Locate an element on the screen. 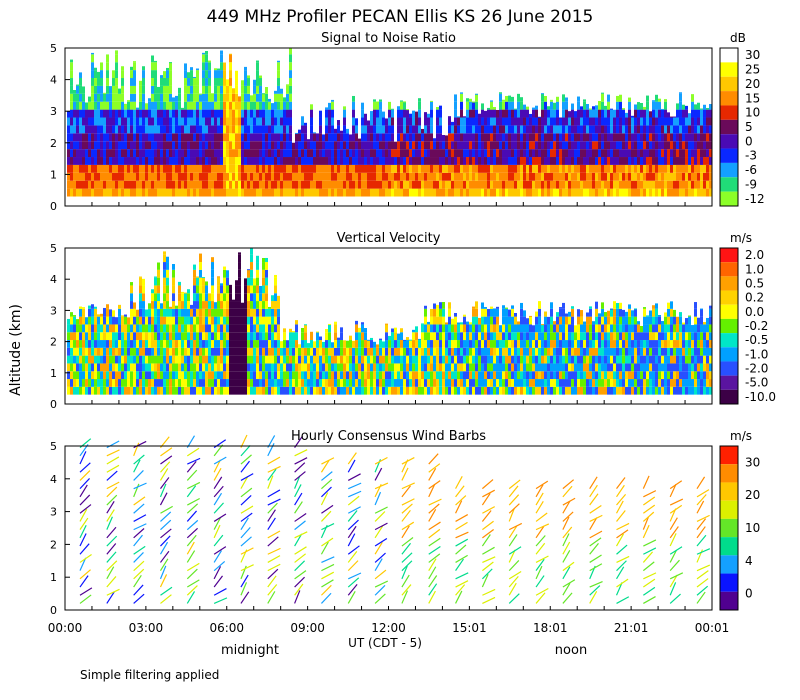  colorbar-label: 2.0 is located at coordinates (754, 255).